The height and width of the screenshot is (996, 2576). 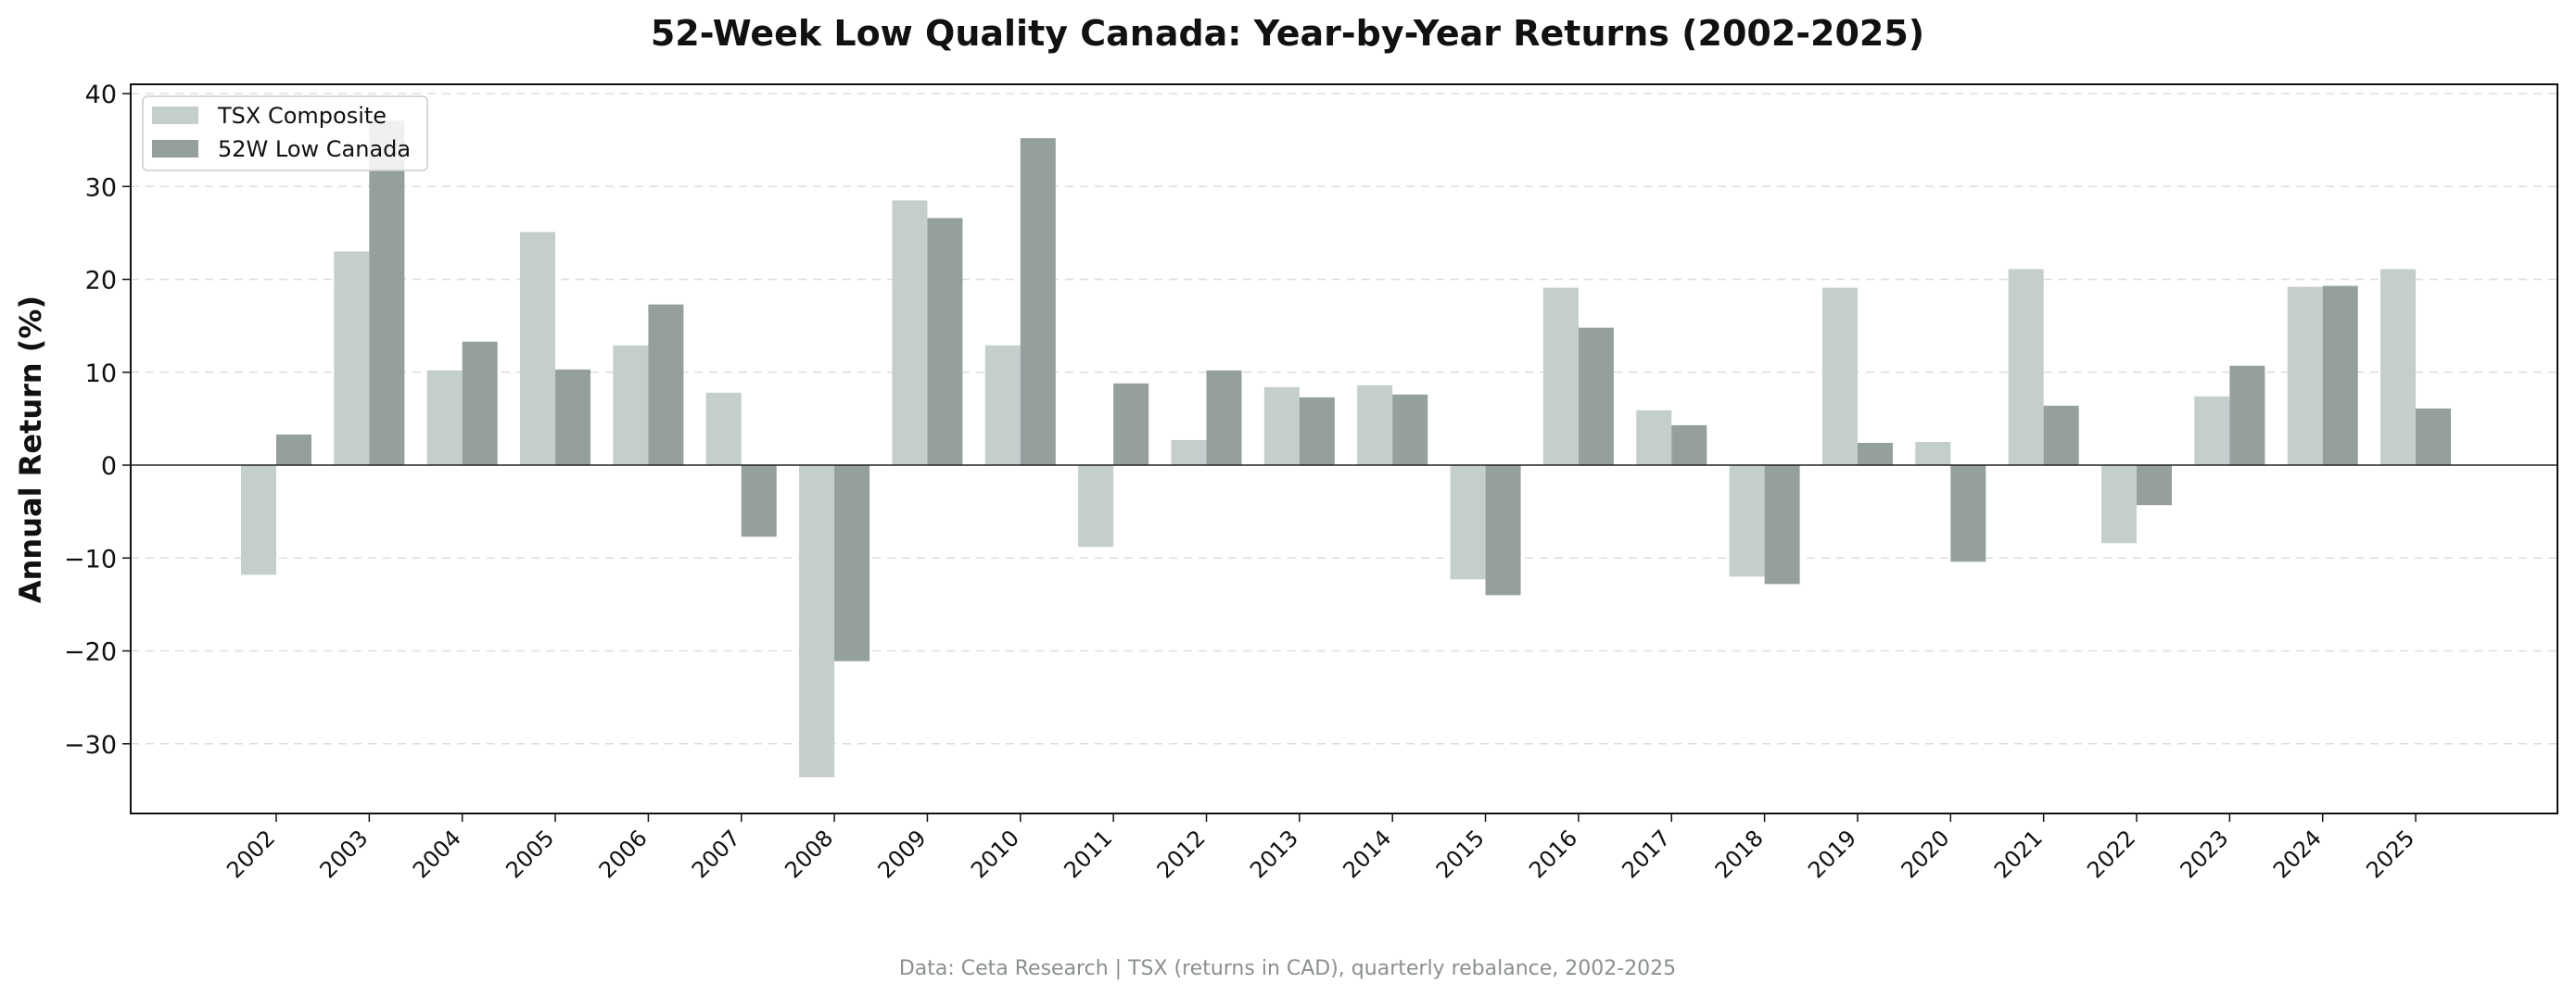 What do you see at coordinates (2297, 854) in the screenshot?
I see `x-tick-label: 2024` at bounding box center [2297, 854].